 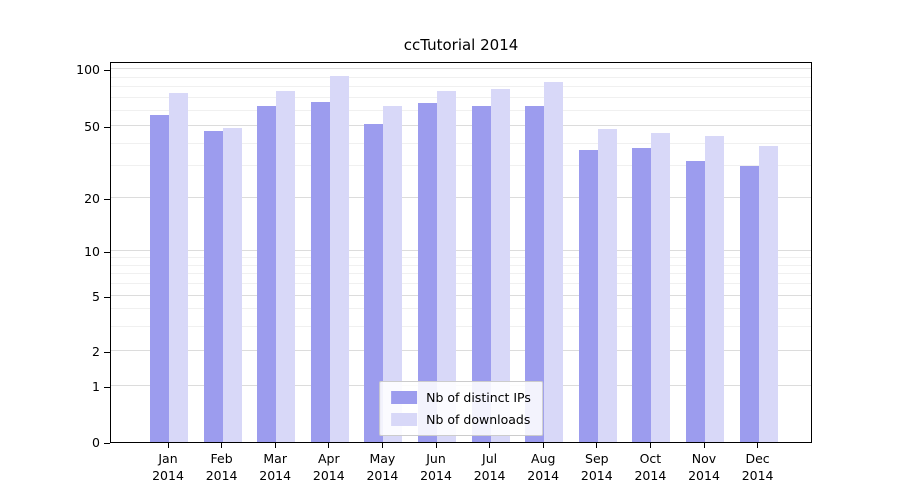 What do you see at coordinates (92, 251) in the screenshot?
I see `y-tick-label: 10` at bounding box center [92, 251].